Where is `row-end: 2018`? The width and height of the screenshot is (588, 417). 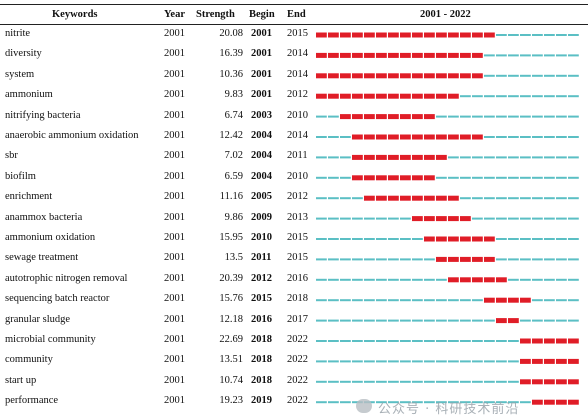 row-end: 2018 is located at coordinates (297, 299).